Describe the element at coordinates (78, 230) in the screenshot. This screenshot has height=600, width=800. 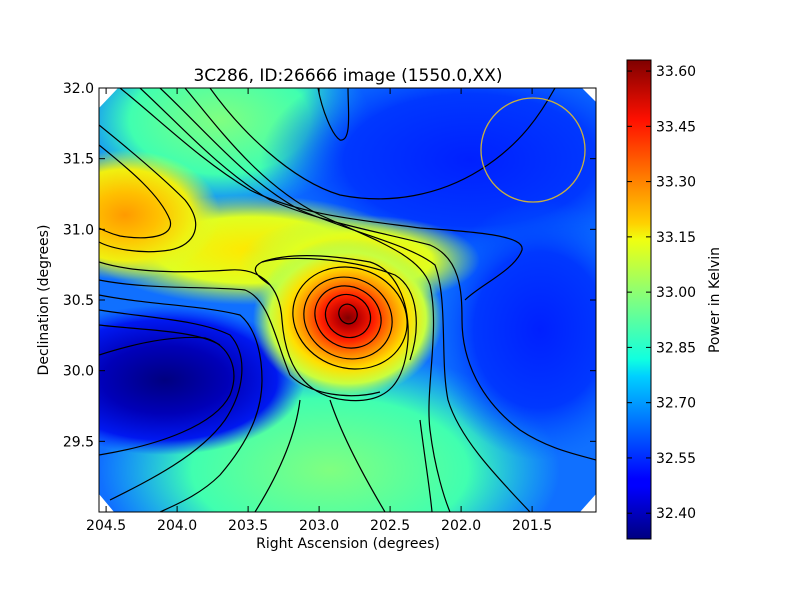
I see `y-tick-label-2: 31.0` at that location.